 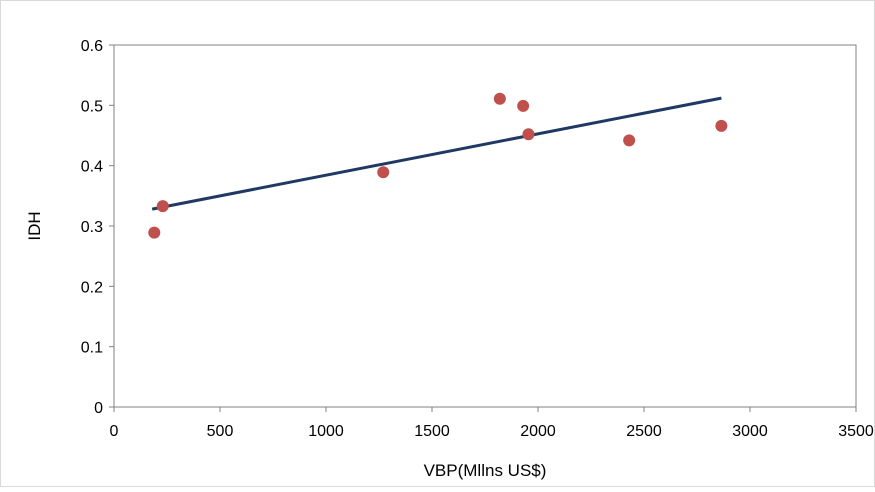 What do you see at coordinates (98, 408) in the screenshot?
I see `y-tick-label: 0` at bounding box center [98, 408].